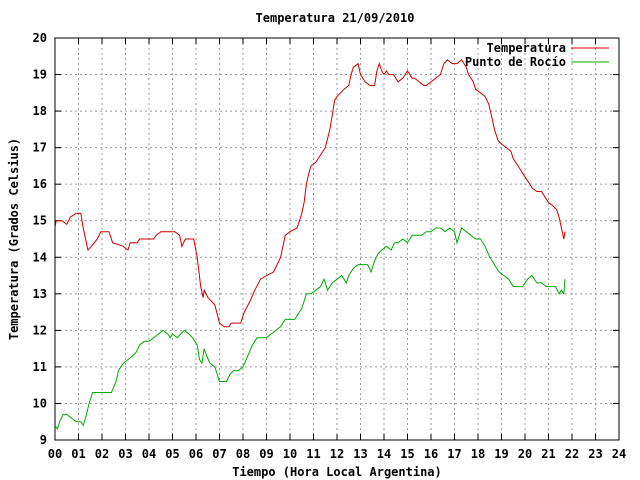 The image size is (640, 480). I want to click on y-tick-label: 19, so click(40, 75).